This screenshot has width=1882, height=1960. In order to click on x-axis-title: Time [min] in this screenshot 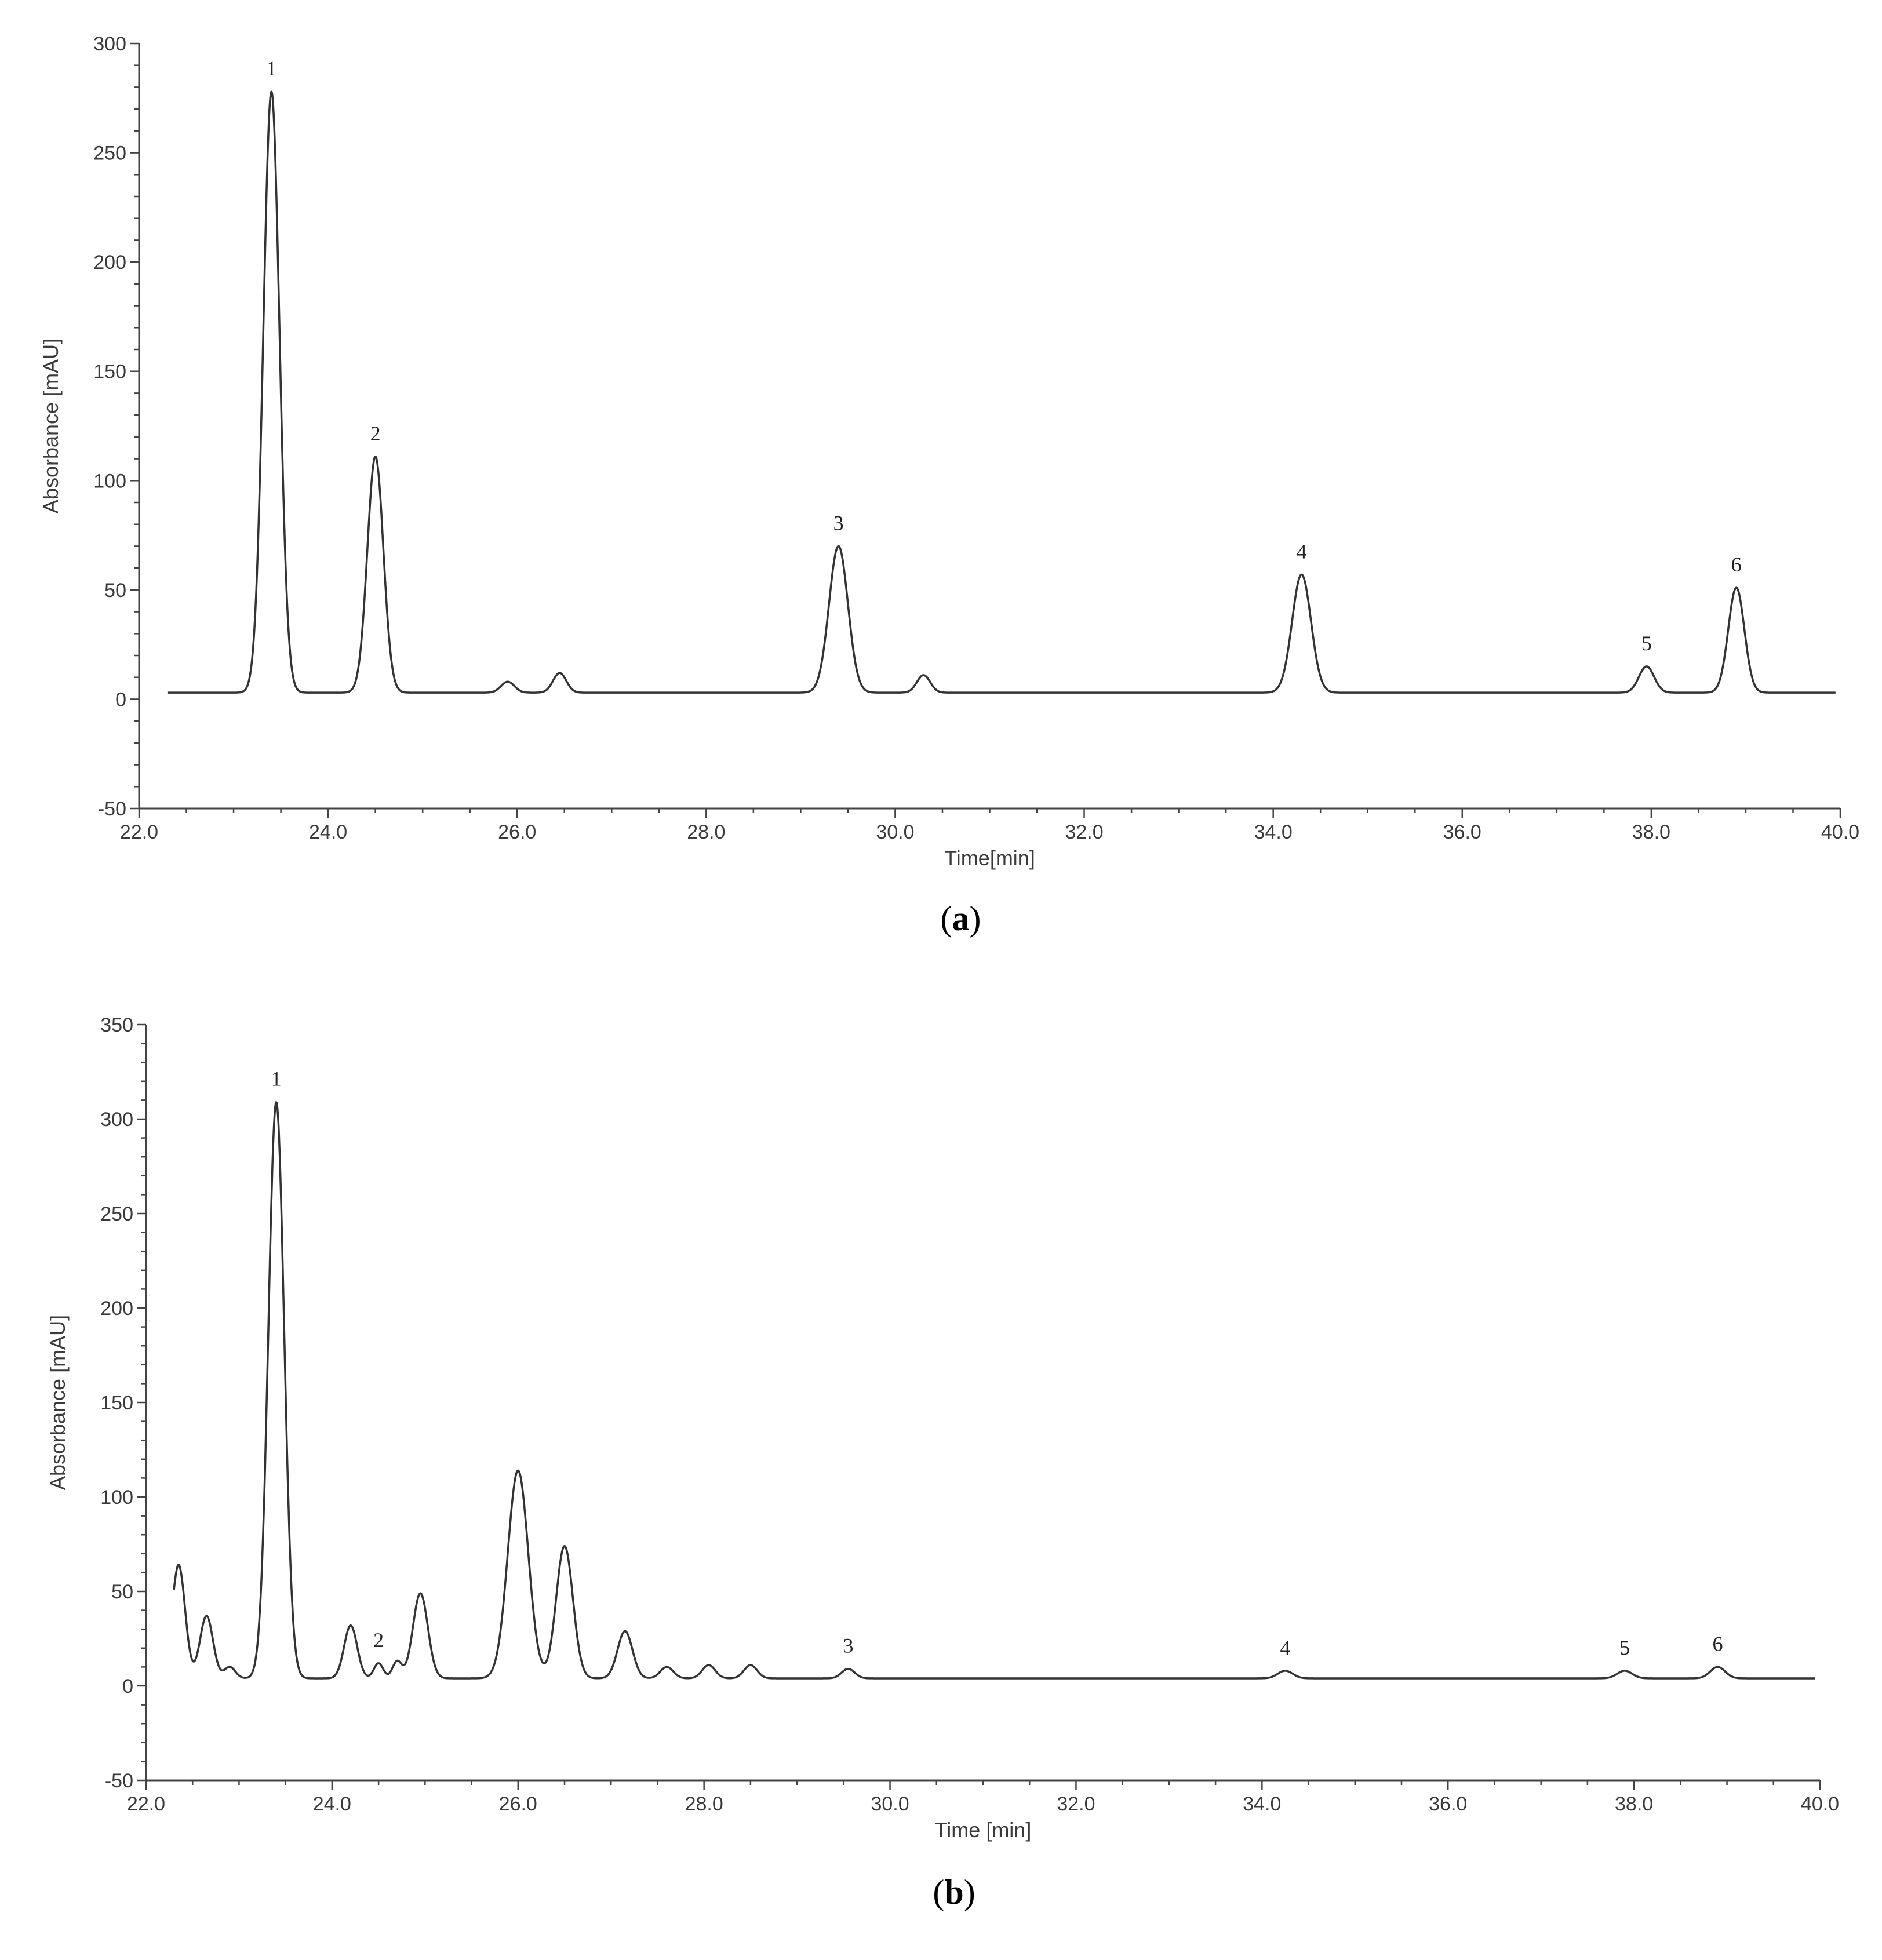, I will do `click(983, 1830)`.